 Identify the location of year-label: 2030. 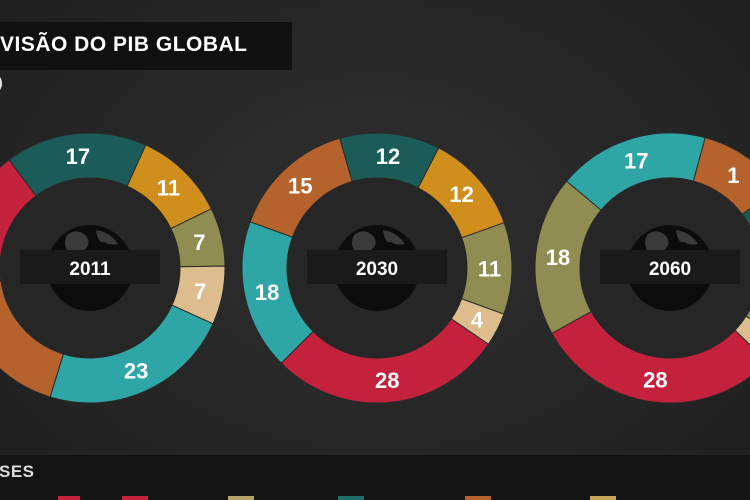
(377, 269).